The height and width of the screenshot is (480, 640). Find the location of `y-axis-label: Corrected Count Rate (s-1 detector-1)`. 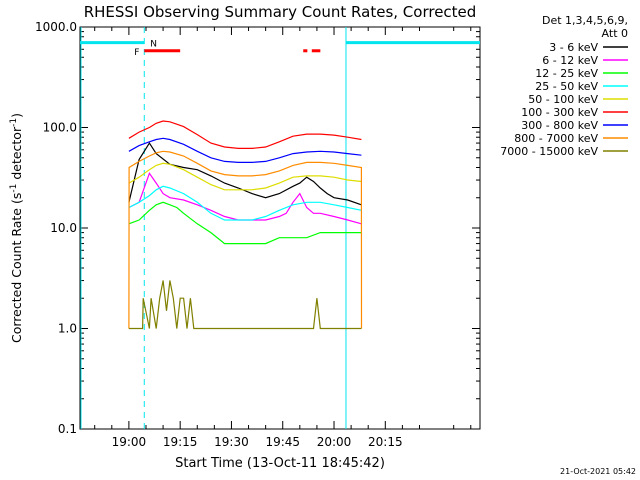

y-axis-label: Corrected Count Rate (s-1 detector-1) is located at coordinates (16, 228).